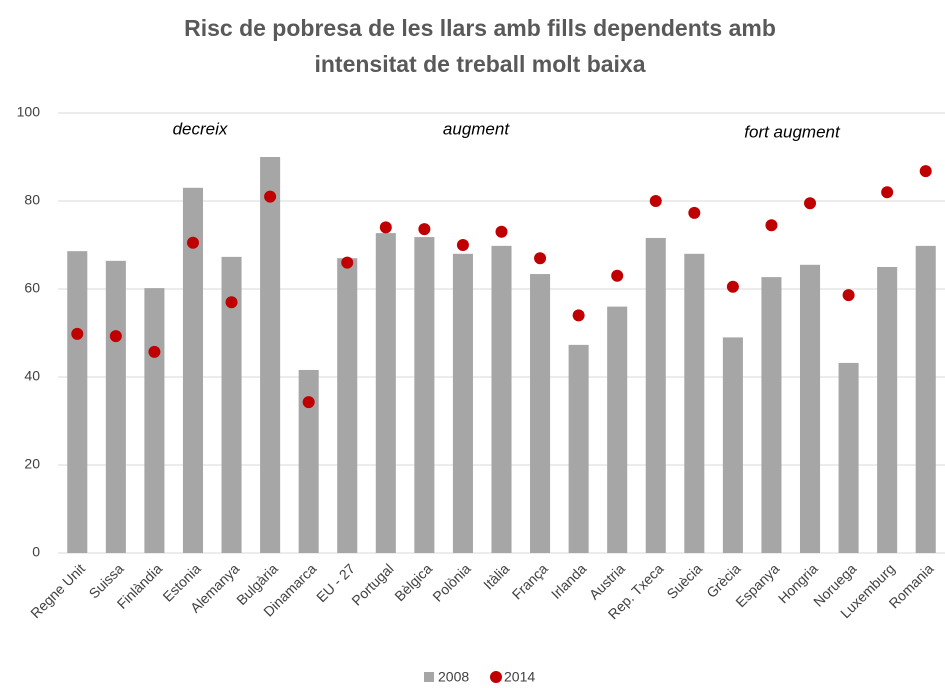 This screenshot has width=945, height=688. Describe the element at coordinates (36, 552) in the screenshot. I see `y-tick-label: 0` at that location.